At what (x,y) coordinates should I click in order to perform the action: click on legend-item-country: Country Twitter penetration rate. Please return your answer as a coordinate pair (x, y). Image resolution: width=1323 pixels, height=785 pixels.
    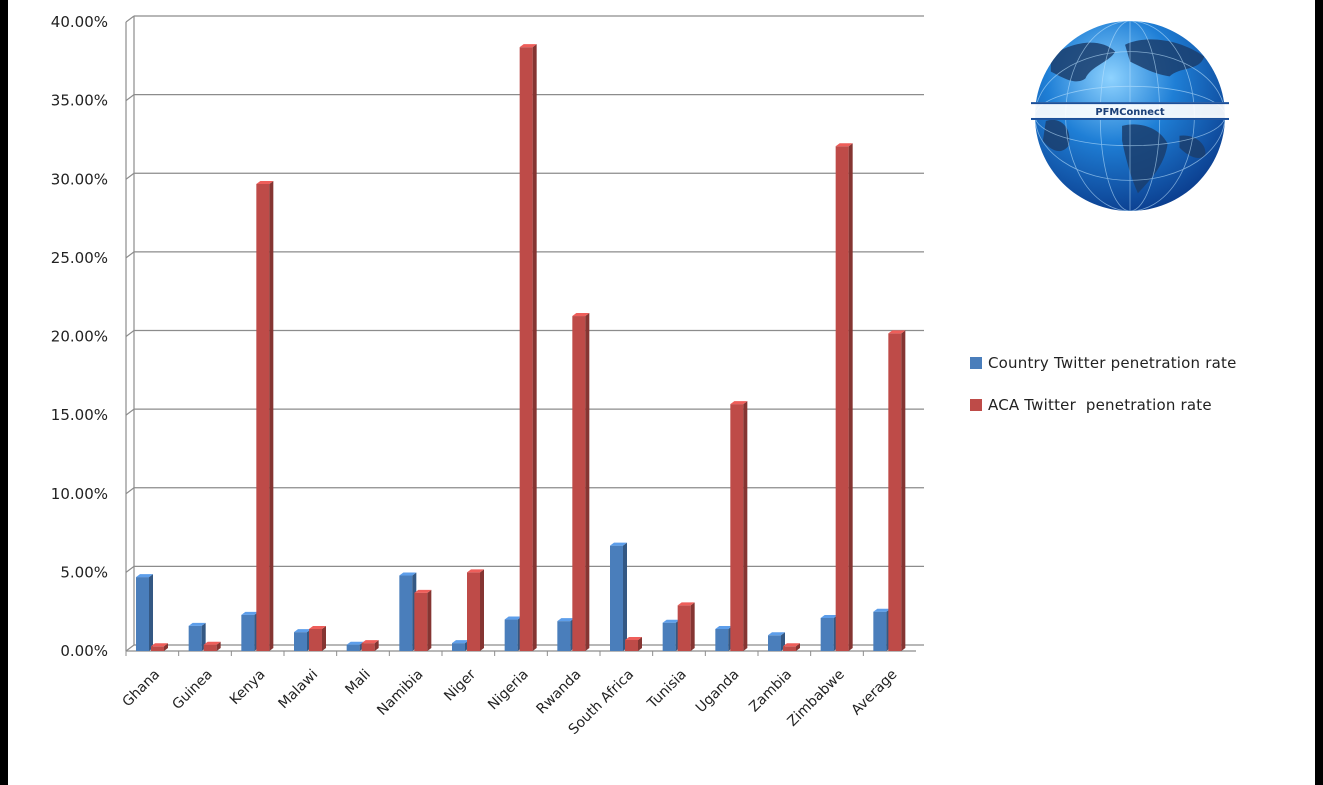
    Looking at the image, I should click on (1103, 363).